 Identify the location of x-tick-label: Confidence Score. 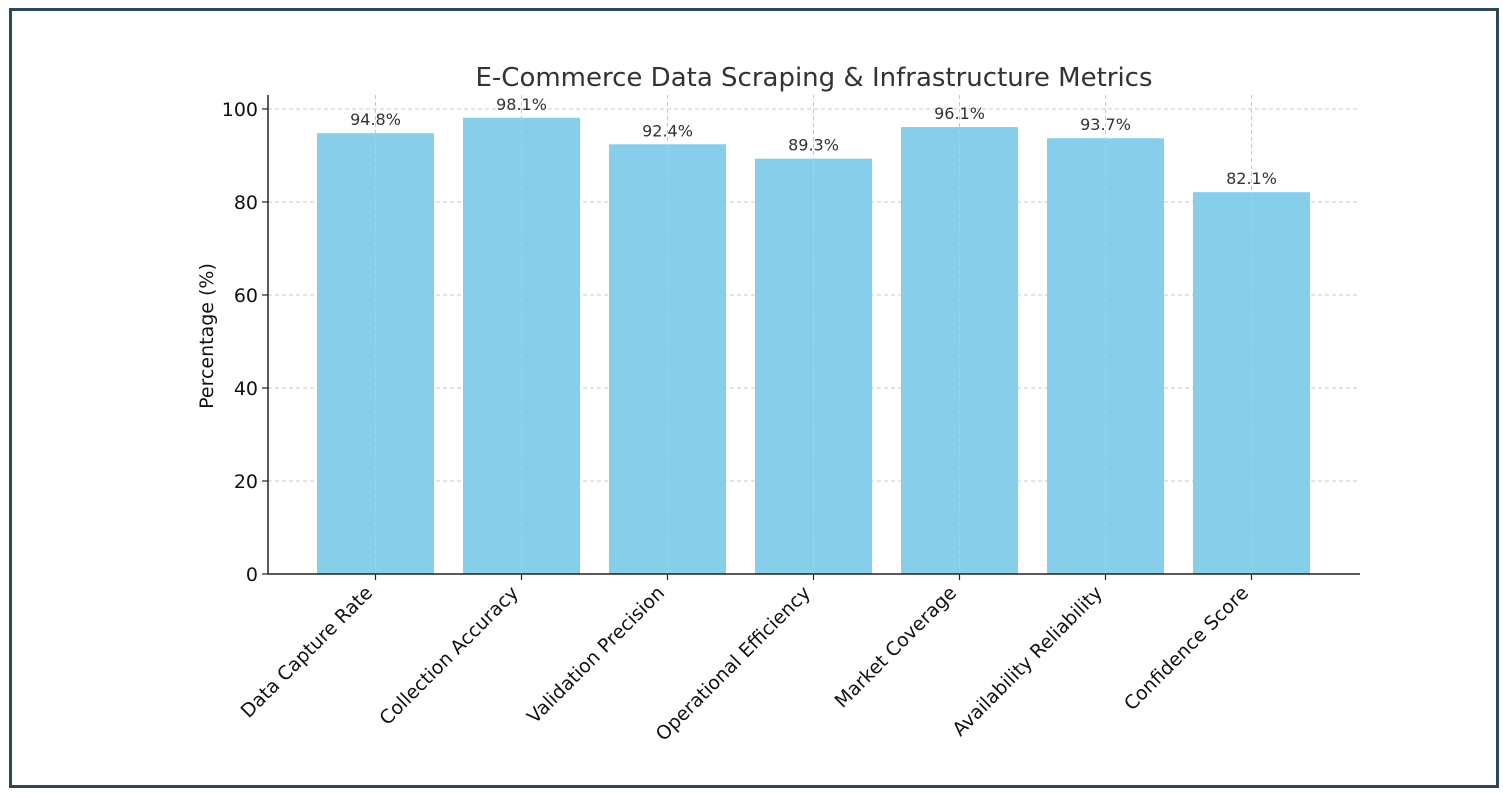
(1186, 648).